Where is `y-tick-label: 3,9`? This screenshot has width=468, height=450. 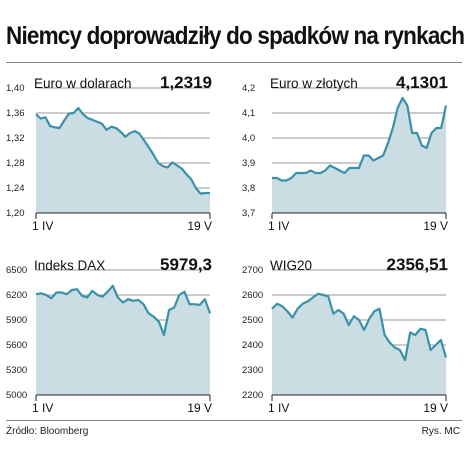
y-tick-label: 3,9 is located at coordinates (248, 163).